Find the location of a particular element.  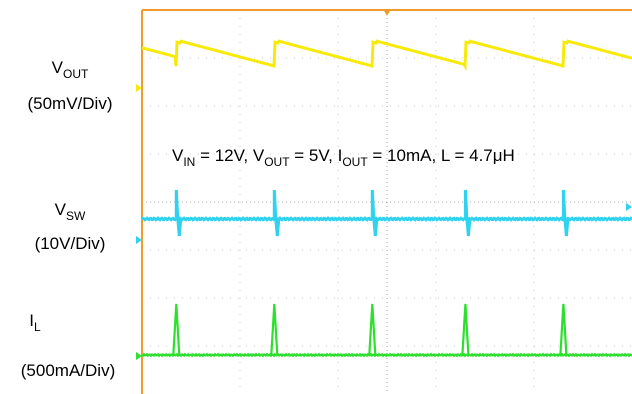

vsw-label: VSW is located at coordinates (70, 211).